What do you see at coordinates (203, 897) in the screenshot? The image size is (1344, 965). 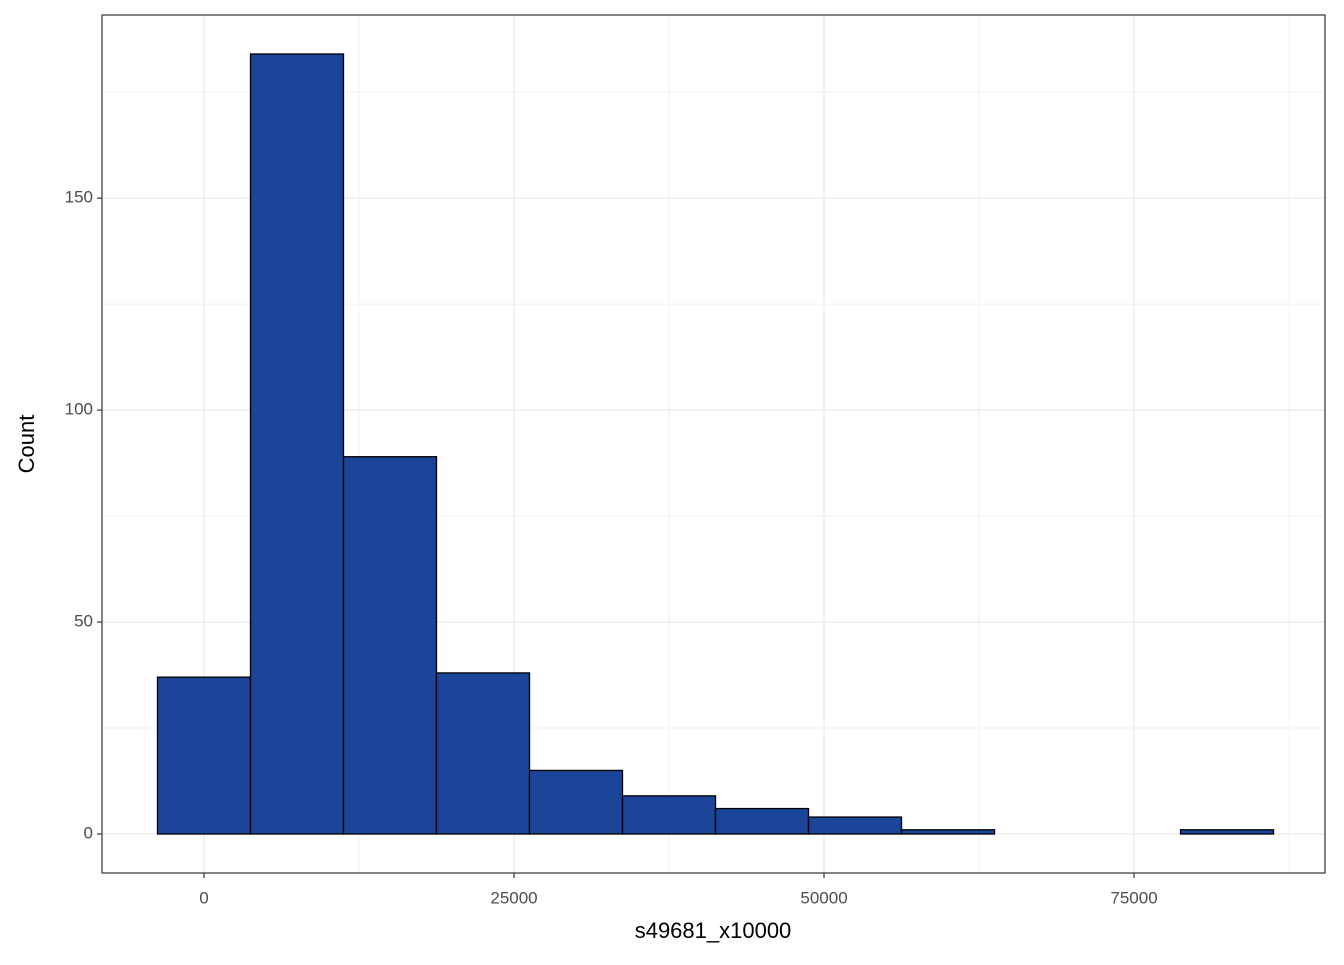 I see `x-tick-label: 0` at bounding box center [203, 897].